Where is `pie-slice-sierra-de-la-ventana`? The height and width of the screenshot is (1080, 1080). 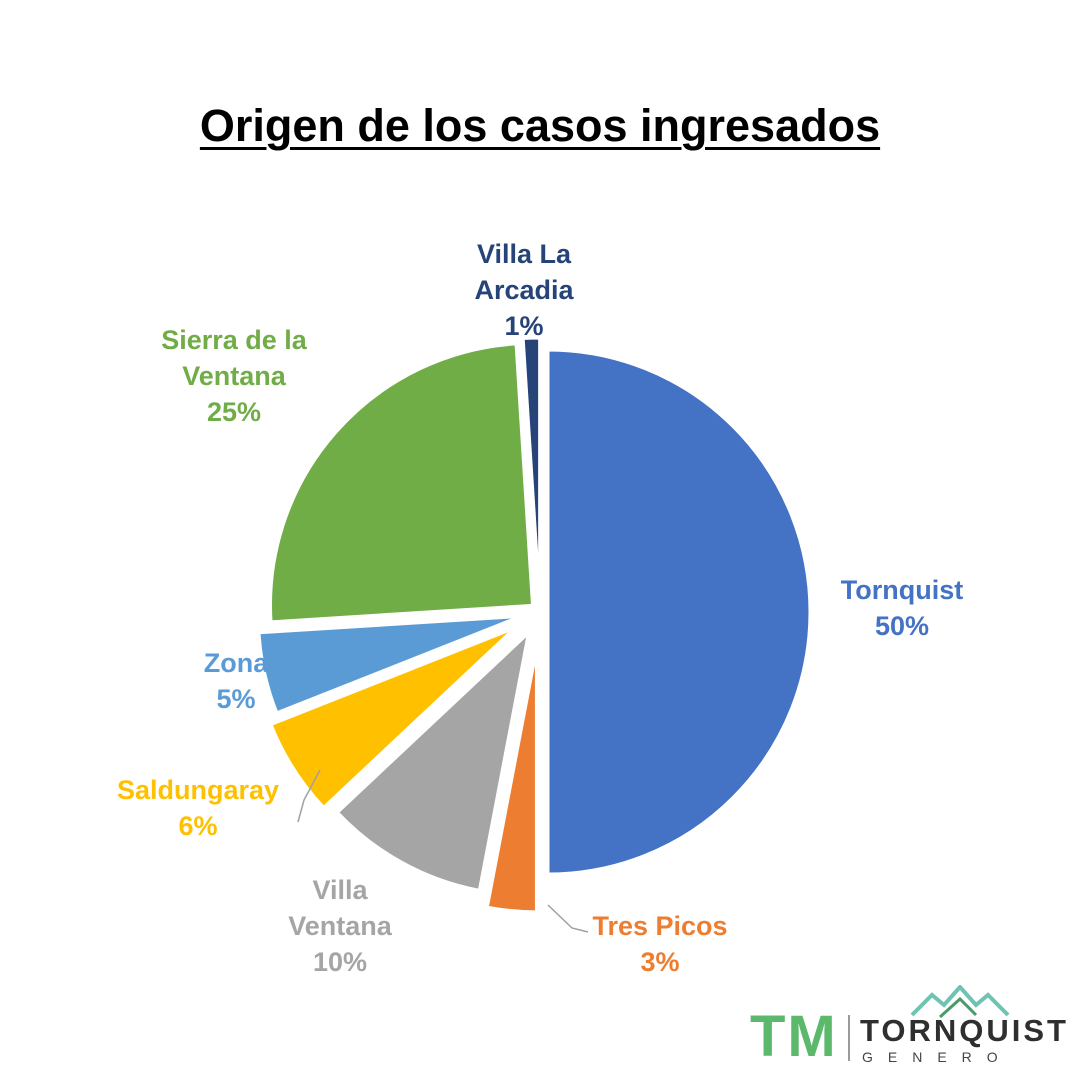
pie-slice-sierra-de-la-ventana is located at coordinates (402, 483).